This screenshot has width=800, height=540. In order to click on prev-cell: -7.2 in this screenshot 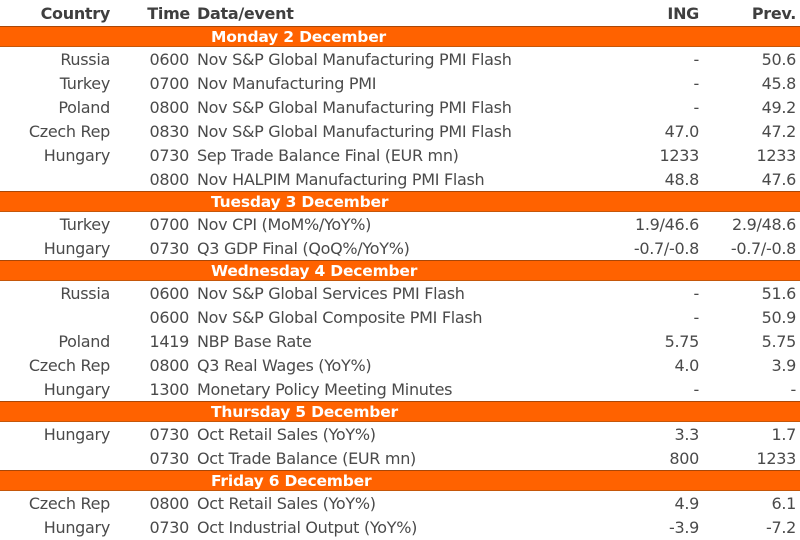, I will do `click(780, 527)`.